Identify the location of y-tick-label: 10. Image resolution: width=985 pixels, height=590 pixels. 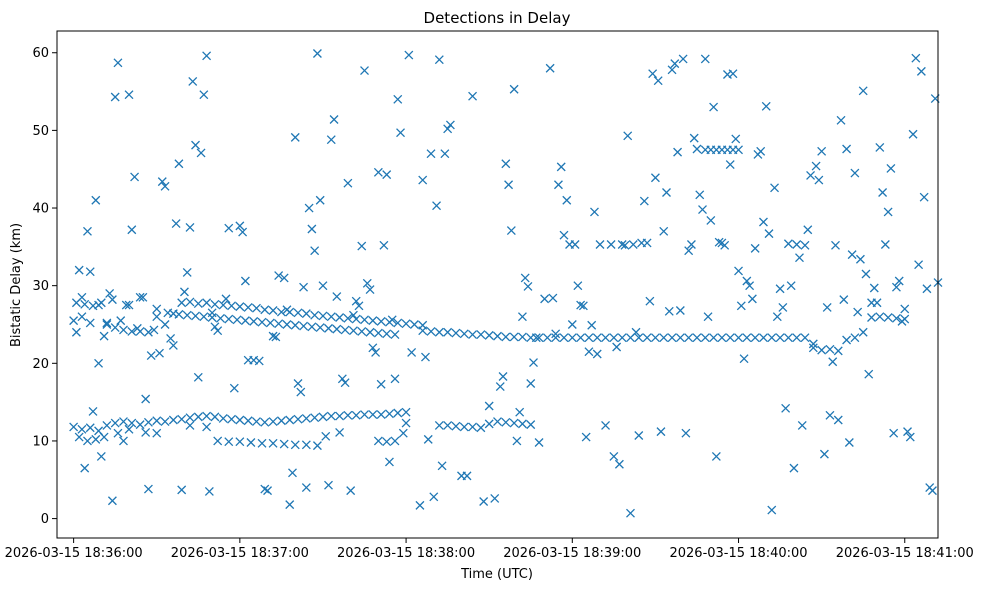
(40, 441).